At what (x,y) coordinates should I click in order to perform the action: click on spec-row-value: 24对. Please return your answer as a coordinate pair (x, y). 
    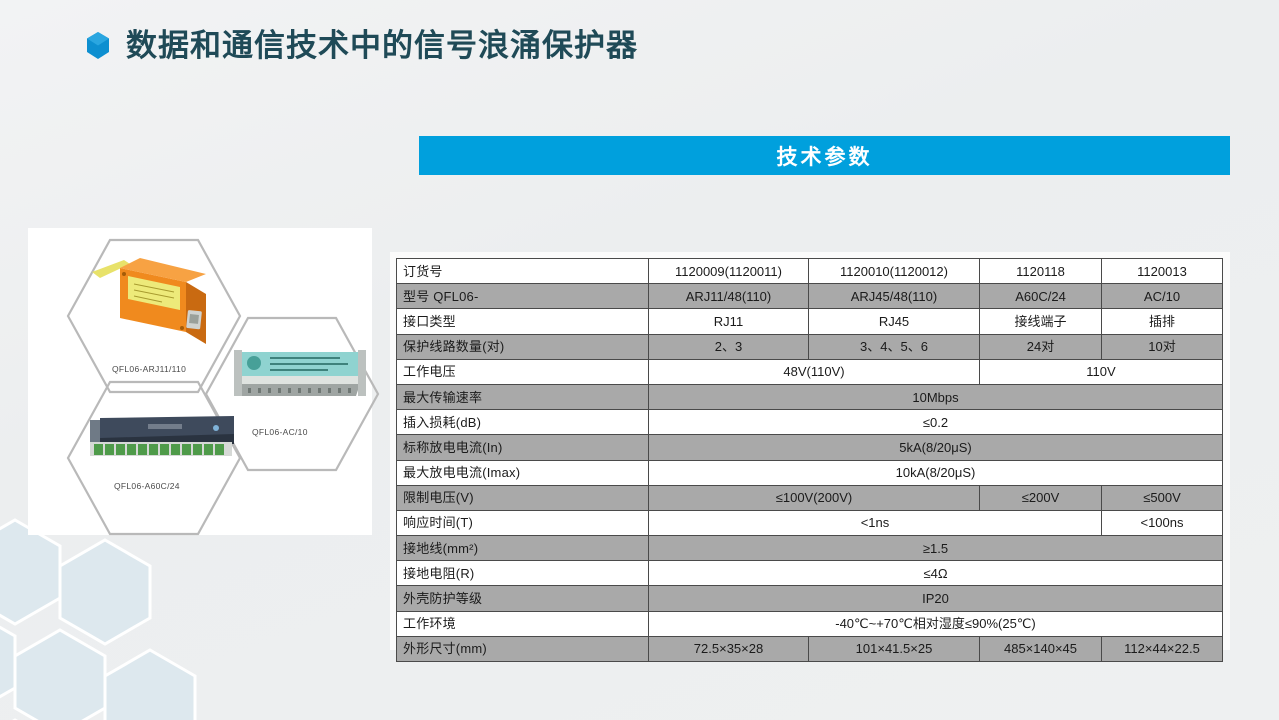
    Looking at the image, I should click on (1040, 346).